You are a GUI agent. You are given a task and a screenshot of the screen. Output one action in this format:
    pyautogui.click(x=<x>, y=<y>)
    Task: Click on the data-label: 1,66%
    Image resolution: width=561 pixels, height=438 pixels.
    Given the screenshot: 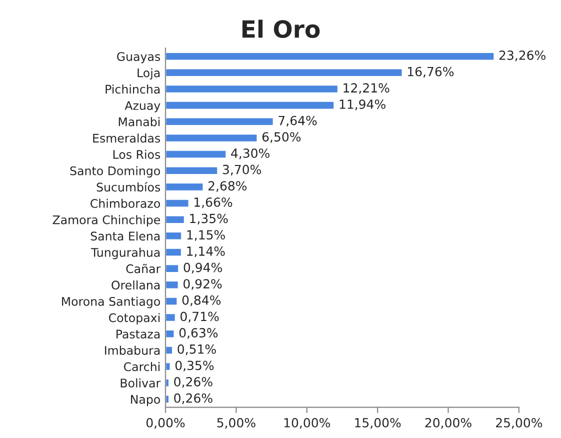 What is the action you would take?
    pyautogui.click(x=213, y=202)
    